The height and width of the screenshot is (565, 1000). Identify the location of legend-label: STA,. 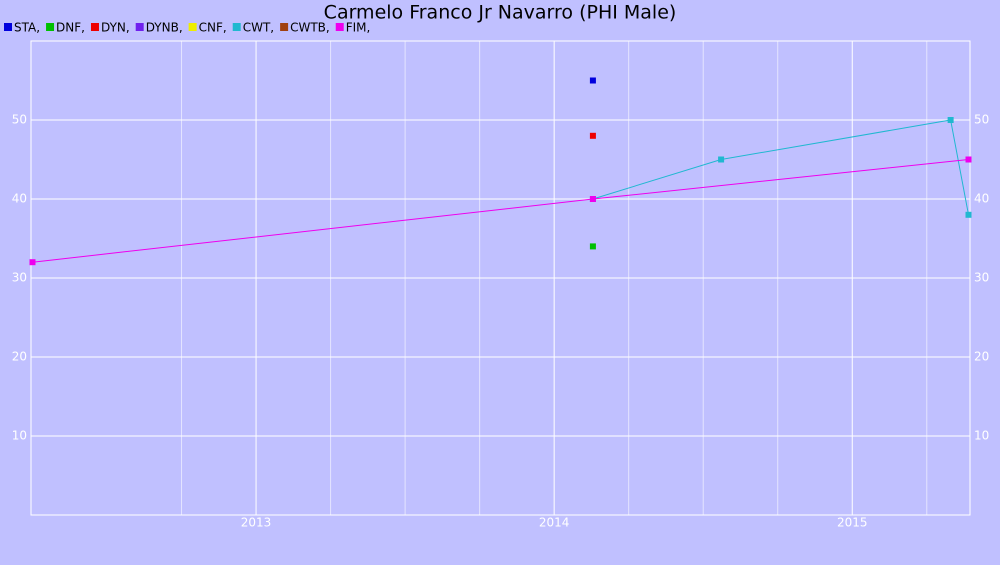
(27, 28).